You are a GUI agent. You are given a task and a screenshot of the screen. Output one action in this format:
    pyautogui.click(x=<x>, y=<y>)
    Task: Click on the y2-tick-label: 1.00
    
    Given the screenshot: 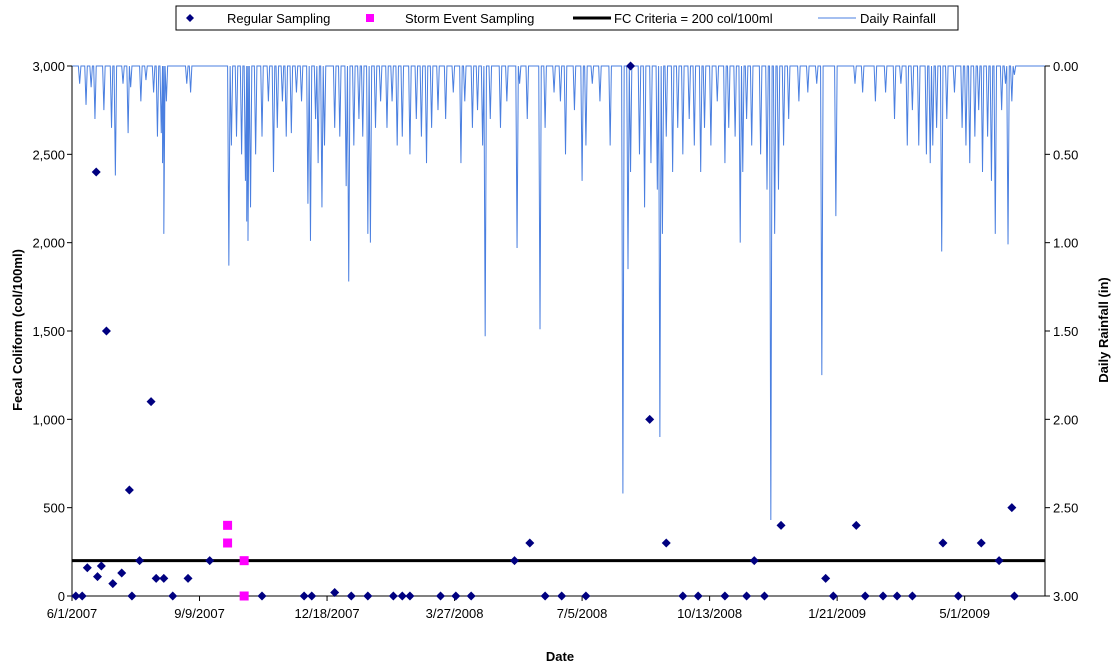 What is the action you would take?
    pyautogui.click(x=1065, y=243)
    